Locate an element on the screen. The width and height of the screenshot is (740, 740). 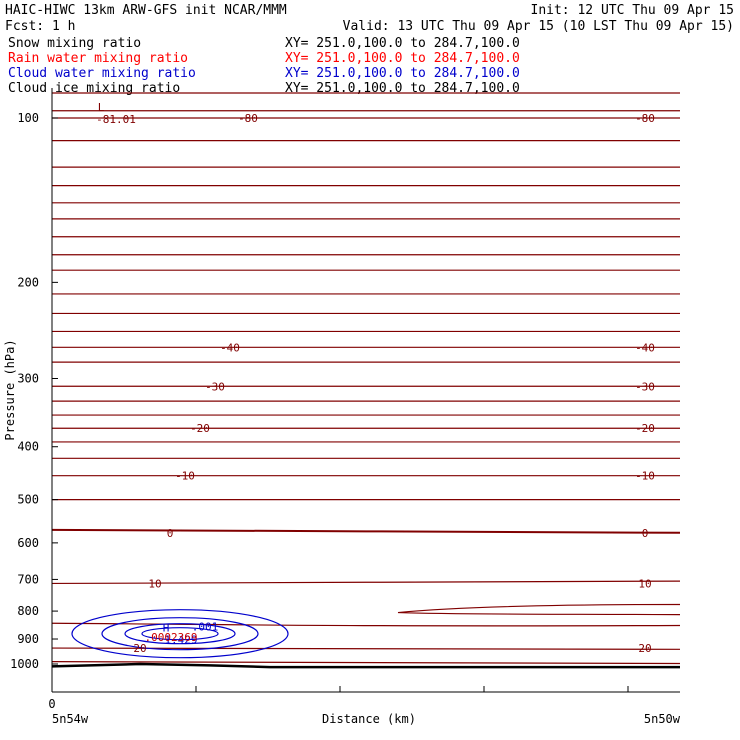
y-axis-title: Pressure (hPa) is located at coordinates (10, 389).